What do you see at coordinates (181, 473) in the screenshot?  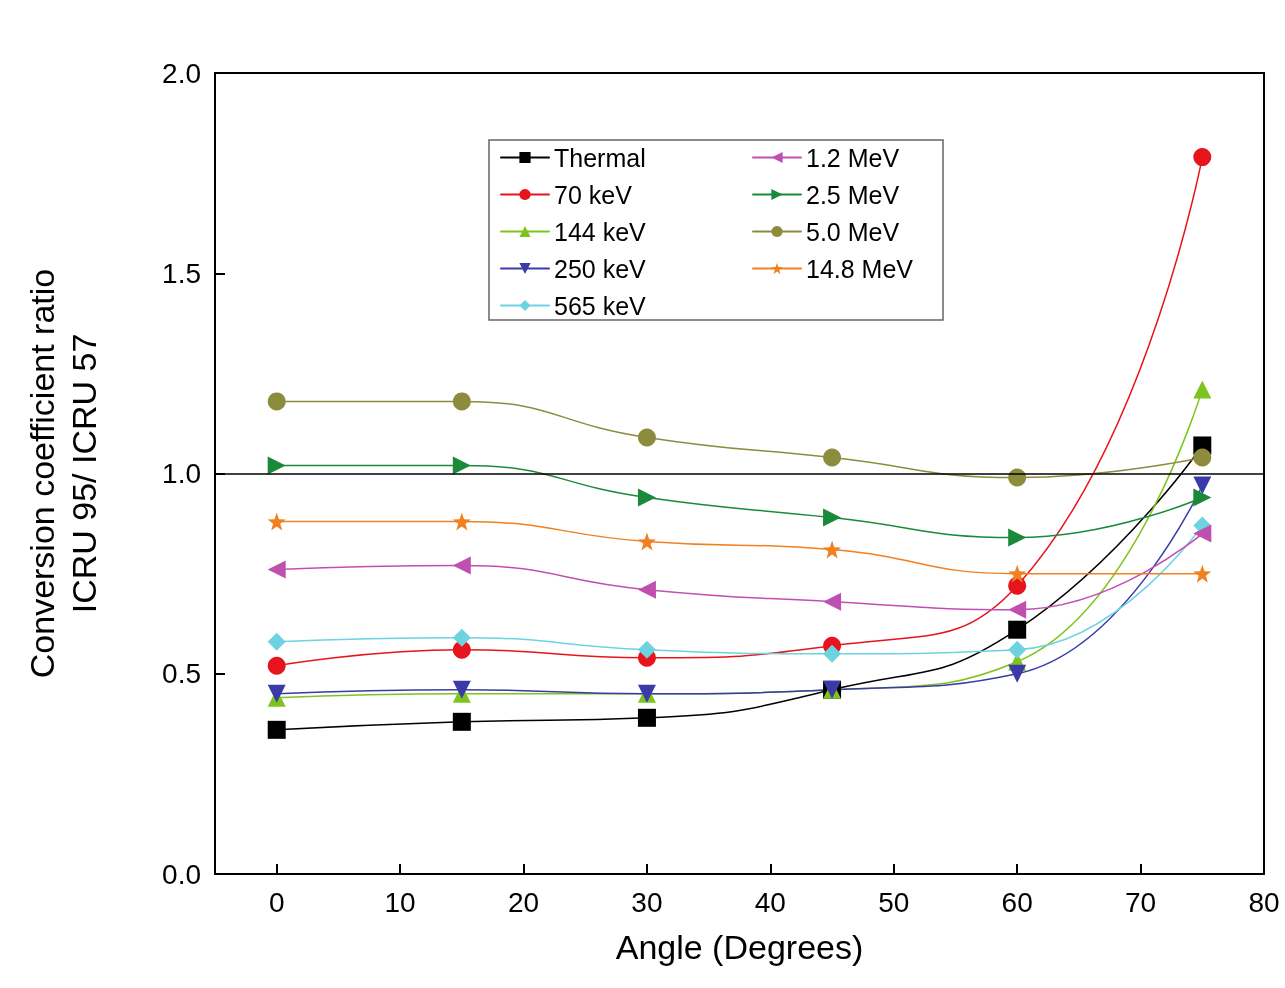 I see `y-tick-label: 1.0` at bounding box center [181, 473].